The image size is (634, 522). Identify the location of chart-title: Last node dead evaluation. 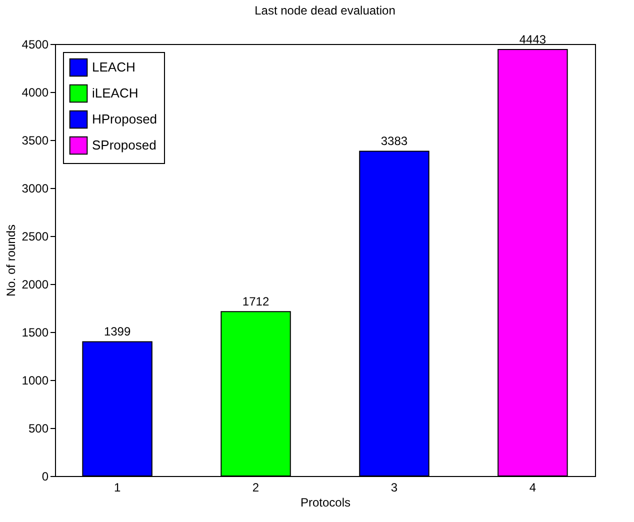
(325, 10).